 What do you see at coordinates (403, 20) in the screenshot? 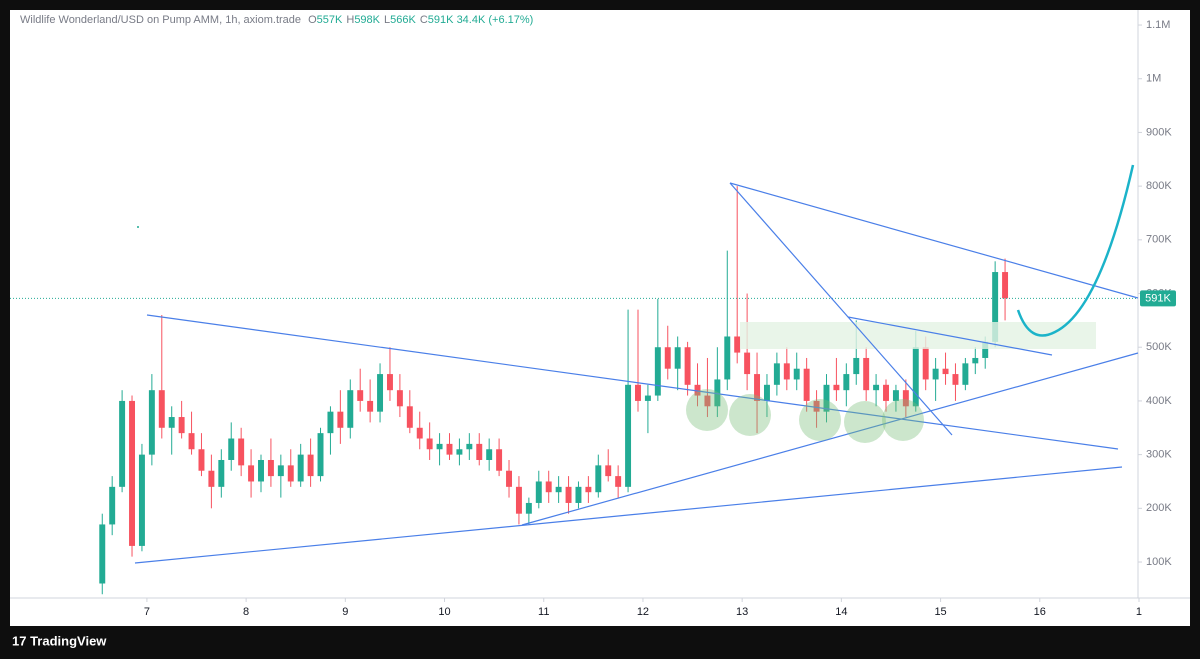
I see `legend-value: 566K` at bounding box center [403, 20].